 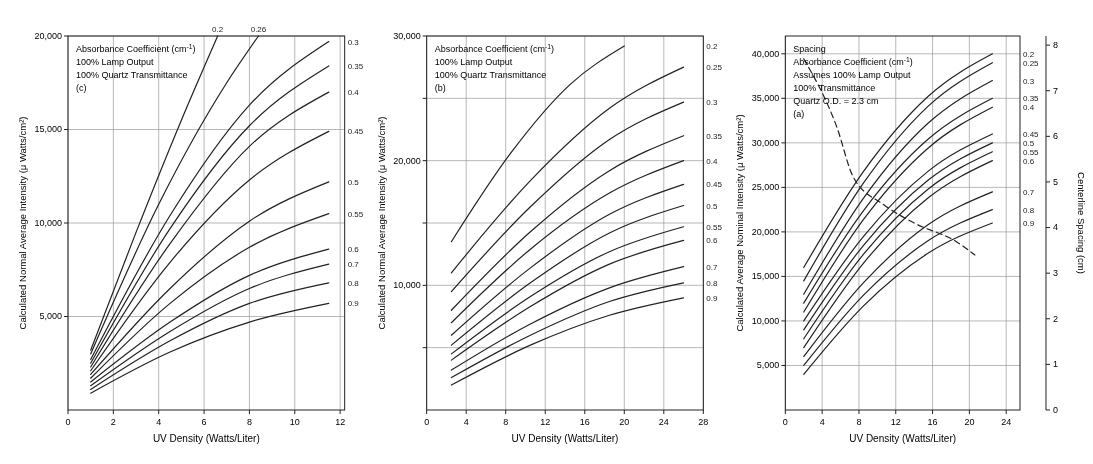 I want to click on y2-axis-title: Centerline Spacing (cm), so click(x=1081, y=223).